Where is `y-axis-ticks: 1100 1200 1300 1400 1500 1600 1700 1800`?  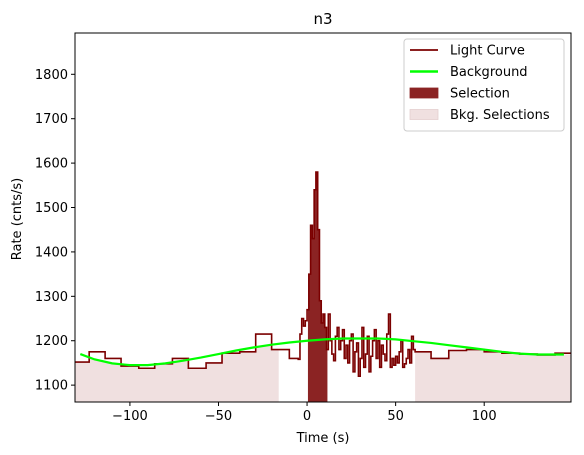
y-axis-ticks: 1100 1200 1300 1400 1500 1600 1700 1800 is located at coordinates (55, 231).